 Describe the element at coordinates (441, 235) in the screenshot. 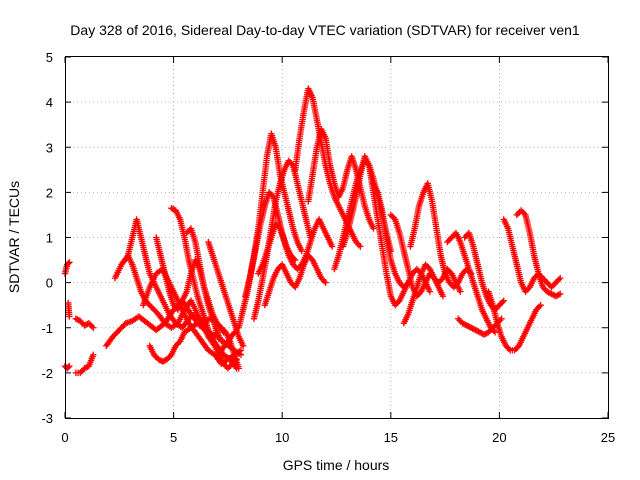

I see `series-s27` at that location.